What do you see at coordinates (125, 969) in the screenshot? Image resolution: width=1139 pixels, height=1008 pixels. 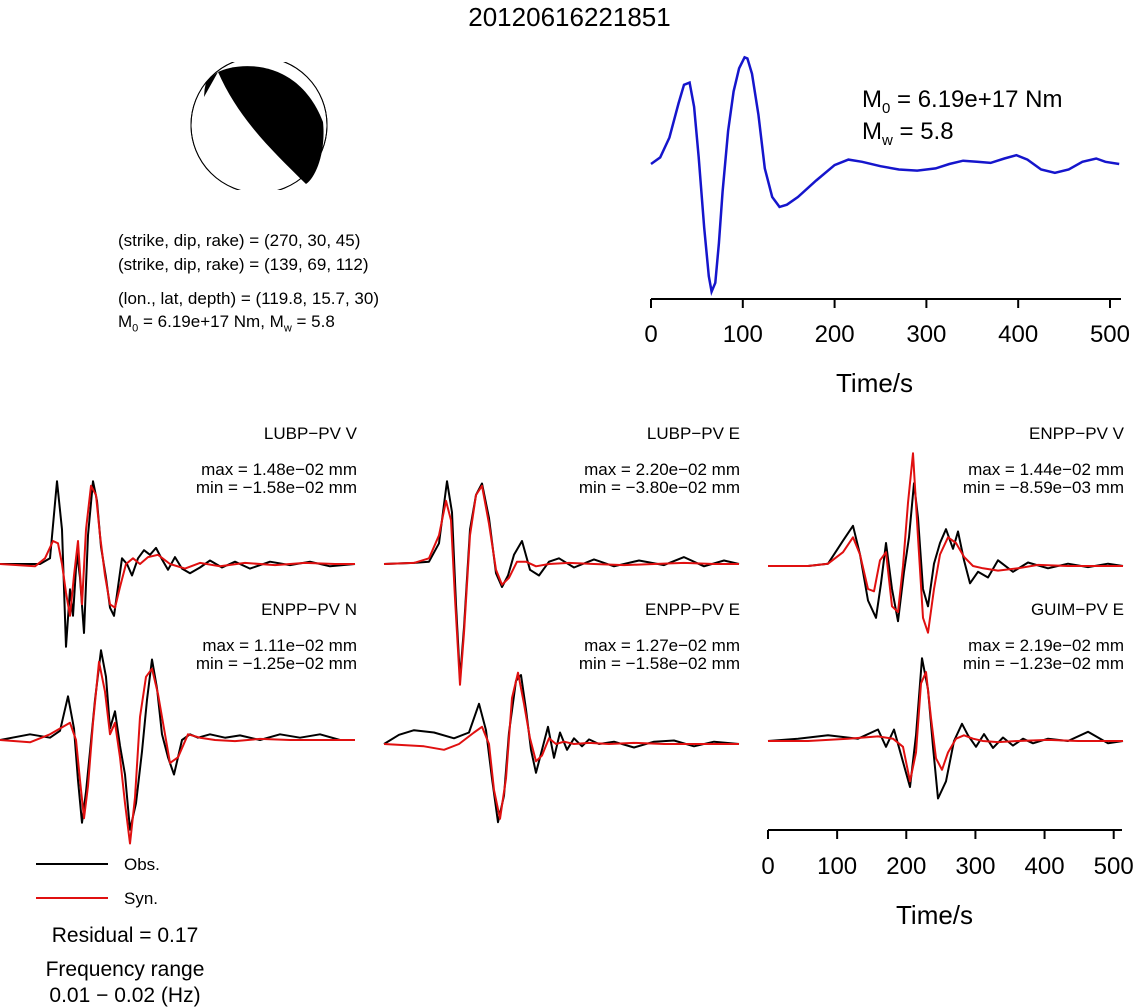 I see `frequency-label: Frequency range` at bounding box center [125, 969].